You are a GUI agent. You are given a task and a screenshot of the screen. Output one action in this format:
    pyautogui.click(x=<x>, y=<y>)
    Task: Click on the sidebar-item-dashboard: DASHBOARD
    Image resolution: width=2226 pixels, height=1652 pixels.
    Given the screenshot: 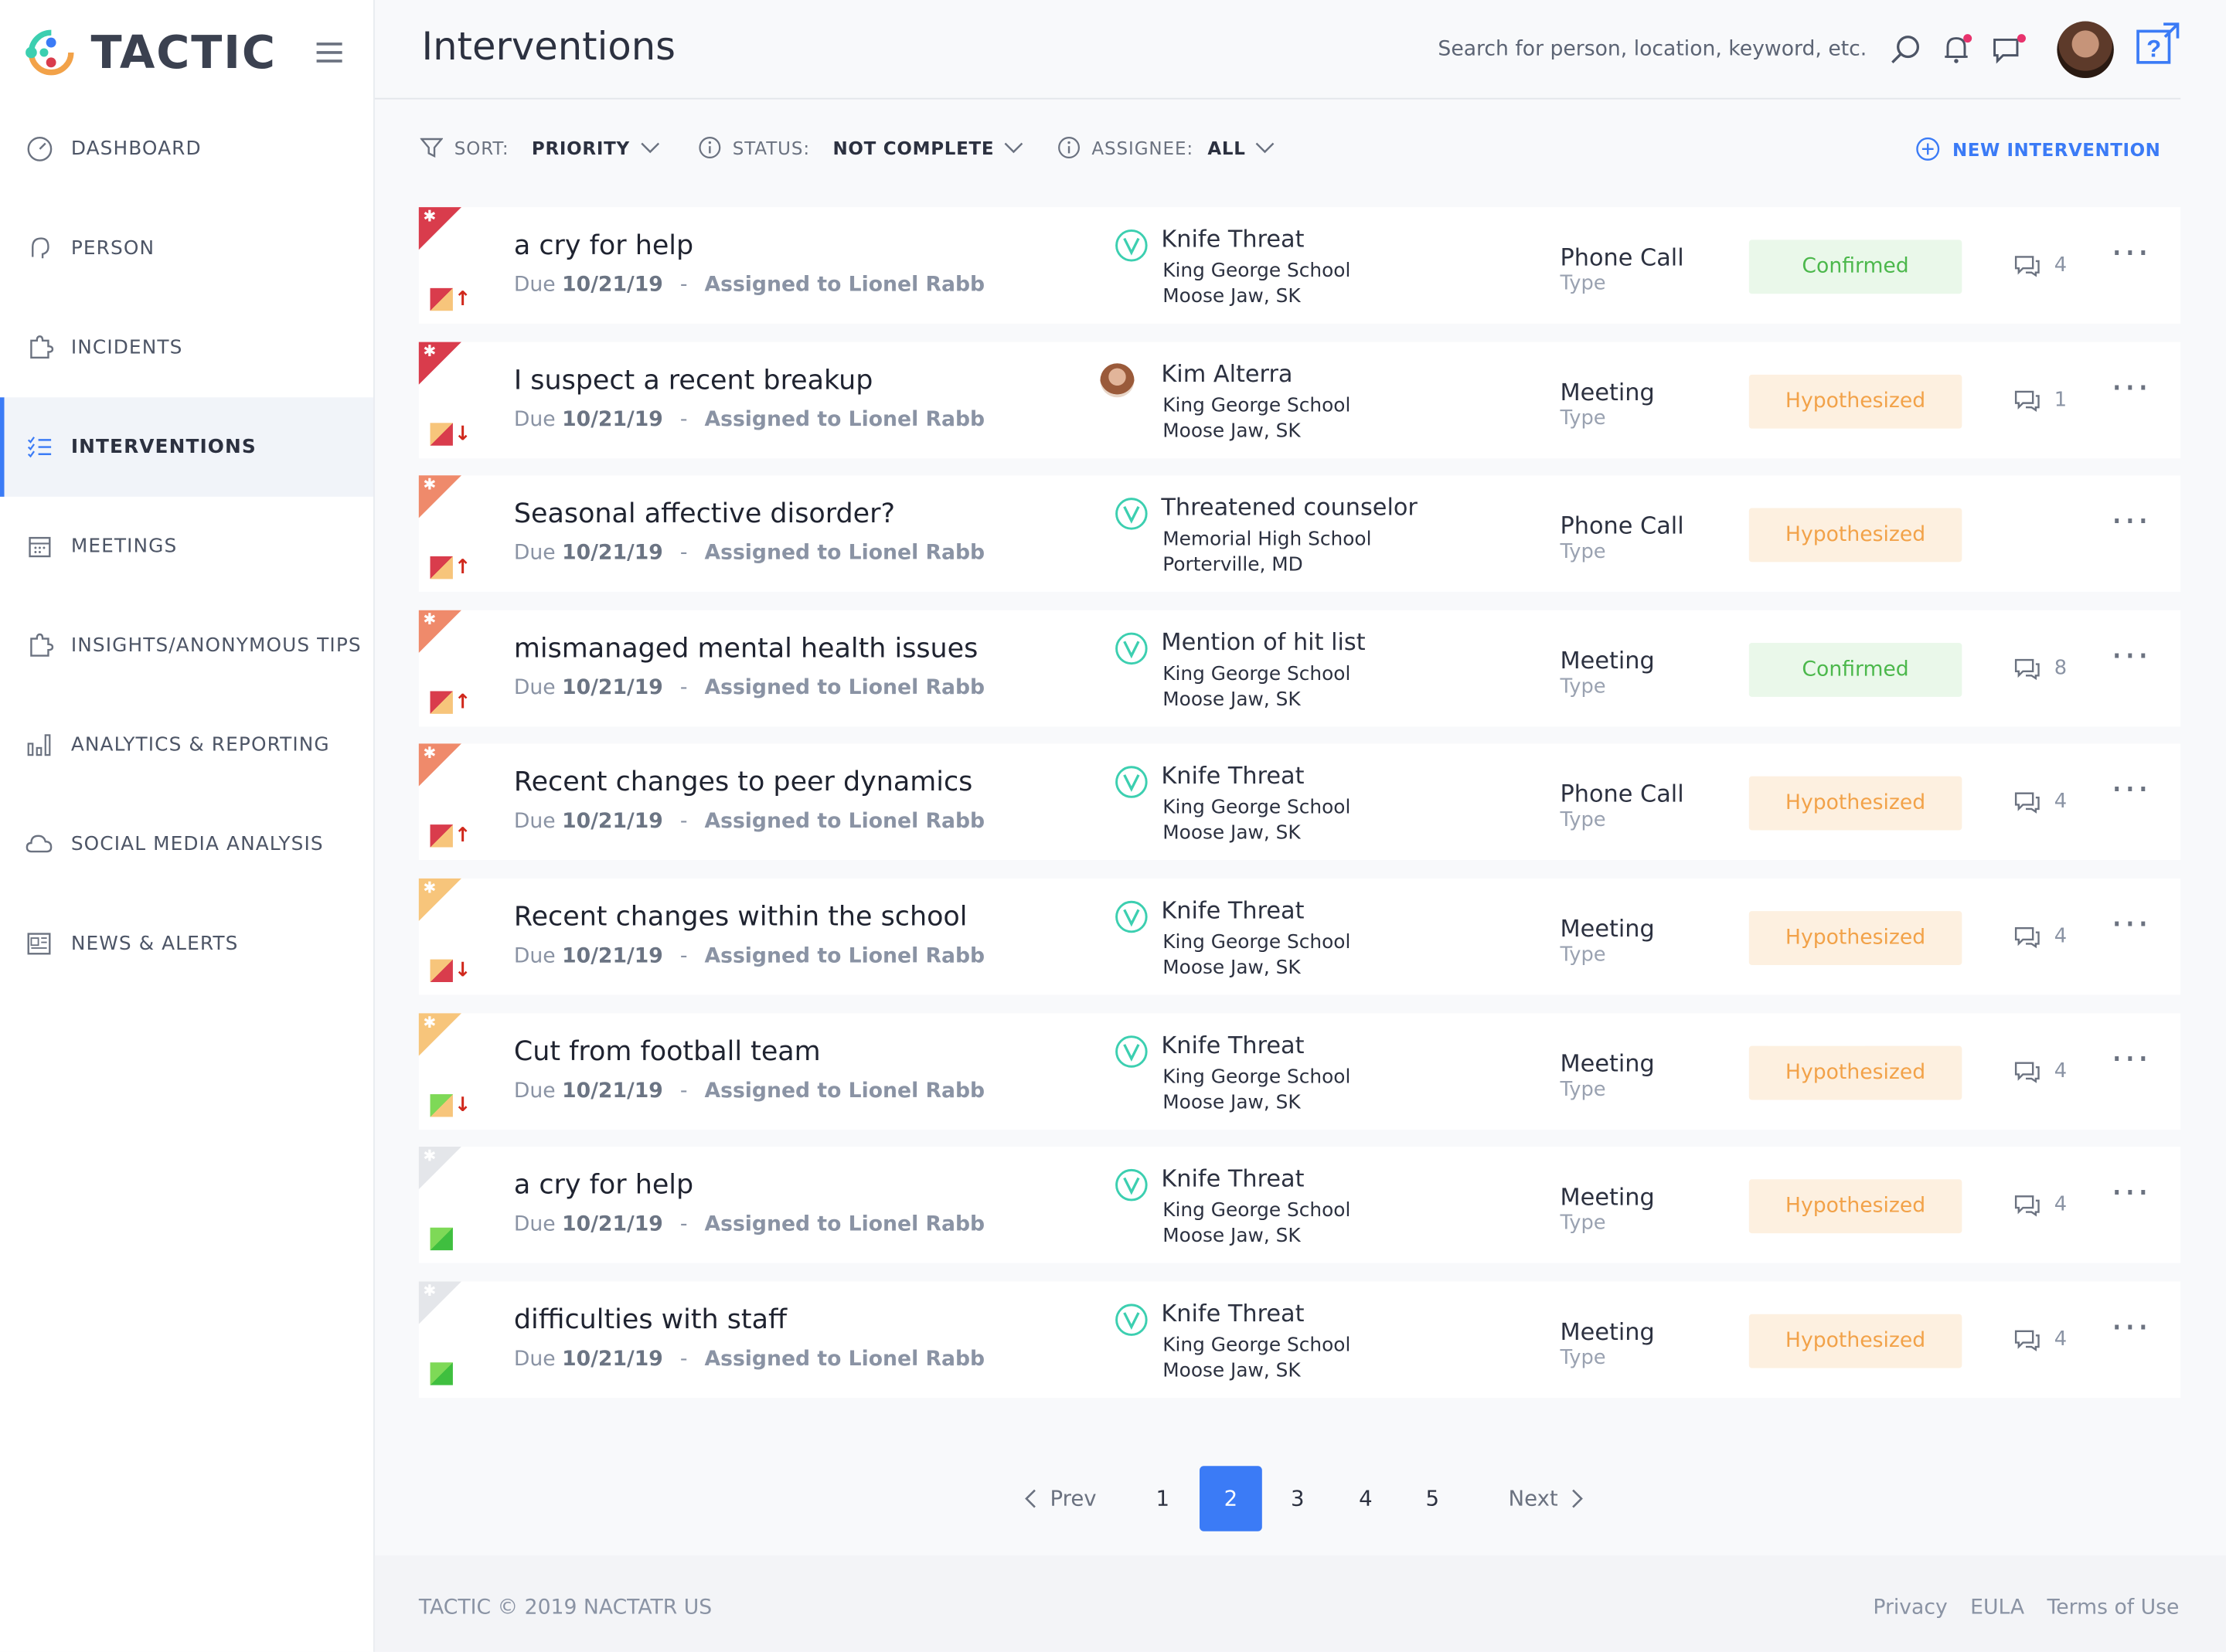 What is the action you would take?
    pyautogui.click(x=186, y=149)
    